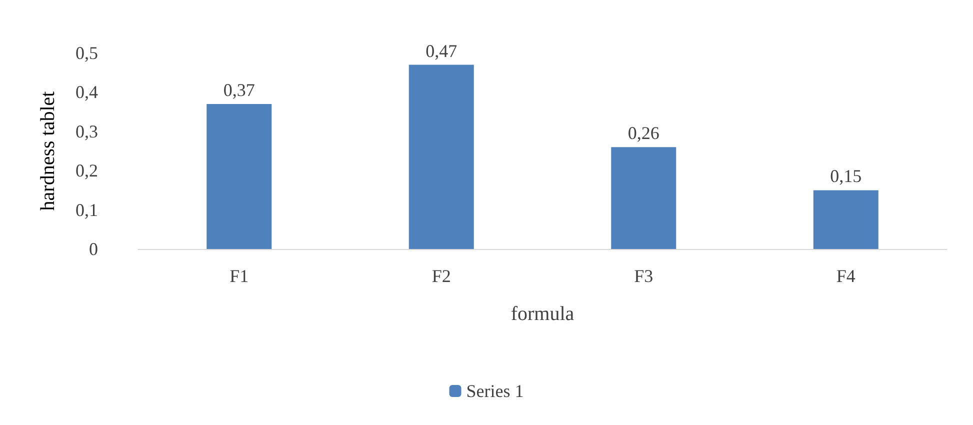 This screenshot has width=973, height=425. I want to click on y-tick-label: 0,1, so click(87, 210).